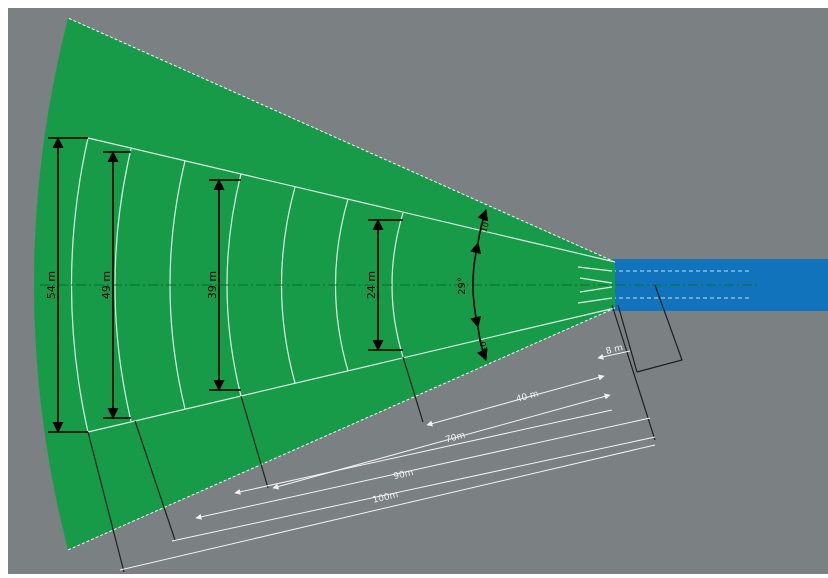 Image resolution: width=828 pixels, height=578 pixels. Describe the element at coordinates (614, 350) in the screenshot. I see `dist-8-label: 8 m` at that location.